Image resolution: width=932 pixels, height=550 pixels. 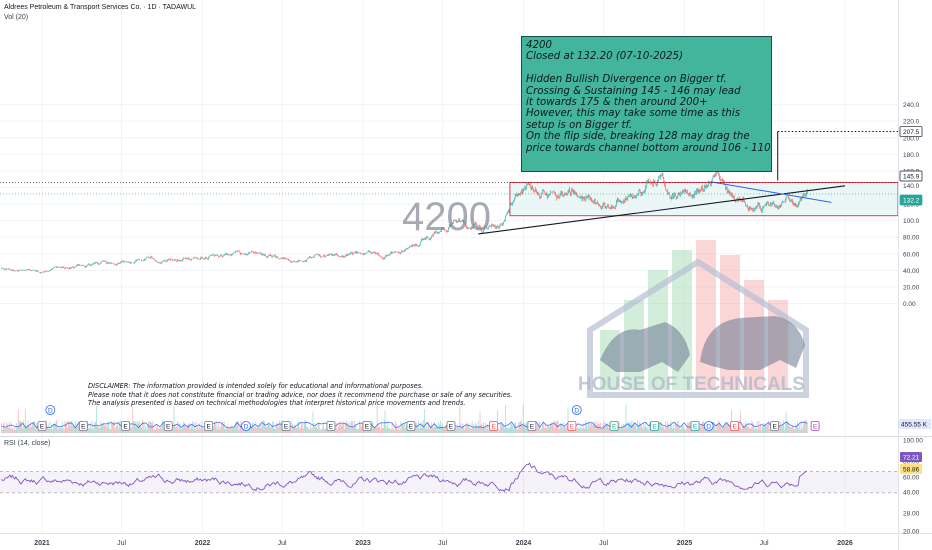 What do you see at coordinates (703, 199) in the screenshot?
I see `price-channel` at bounding box center [703, 199].